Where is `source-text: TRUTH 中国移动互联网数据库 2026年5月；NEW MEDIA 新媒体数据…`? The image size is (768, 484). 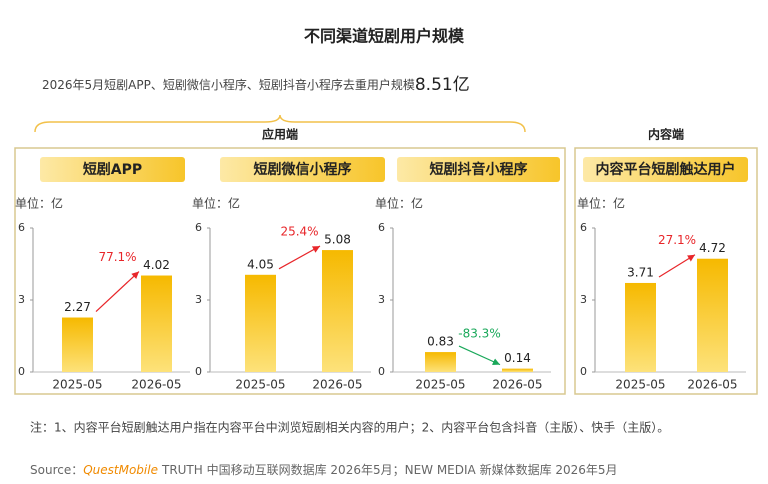
source-text: TRUTH 中国移动互联网数据库 2026年5月；NEW MEDIA 新媒体数据… is located at coordinates (389, 469).